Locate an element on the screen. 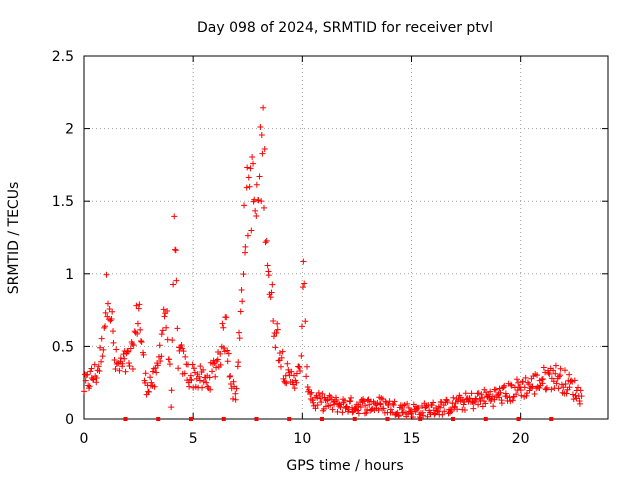  x-axis-label: GPS time / hours is located at coordinates (344, 466).